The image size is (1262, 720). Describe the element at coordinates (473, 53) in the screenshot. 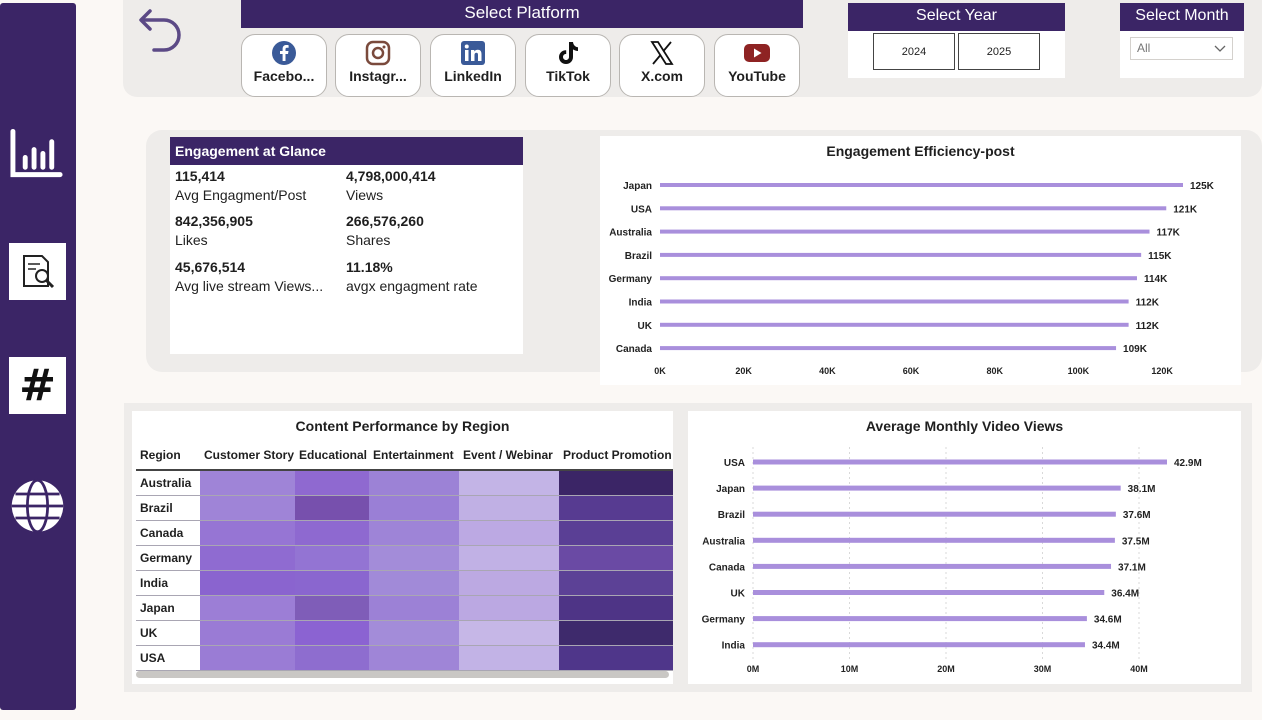

I see `linkedin-icon` at that location.